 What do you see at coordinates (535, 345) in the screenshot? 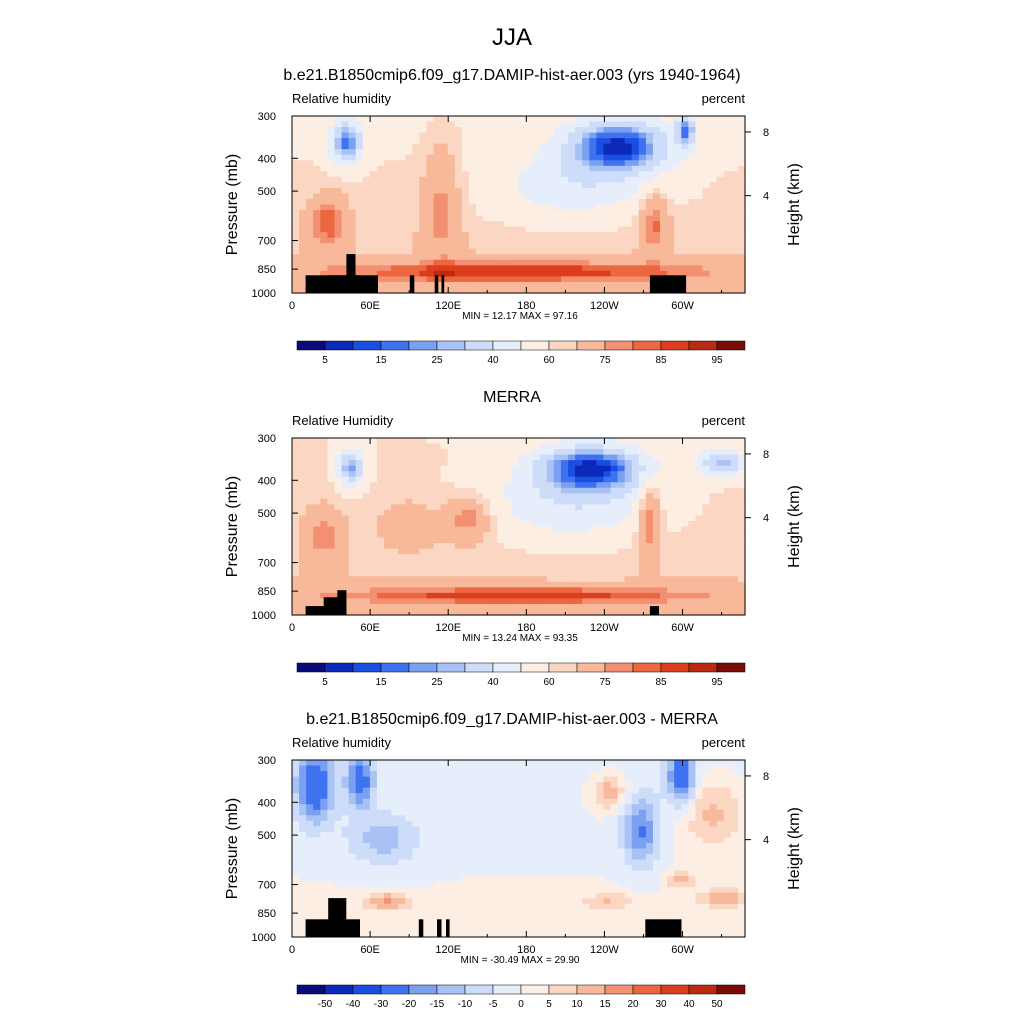
I see `colorbar-swatch` at bounding box center [535, 345].